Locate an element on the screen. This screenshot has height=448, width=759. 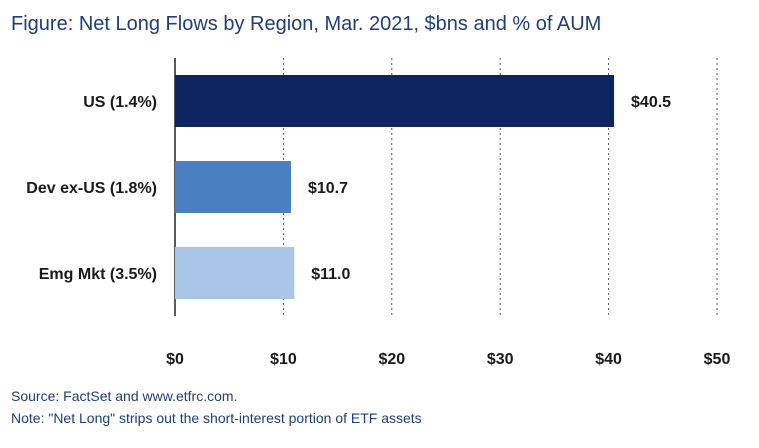
x-tick-label: $0 is located at coordinates (175, 359).